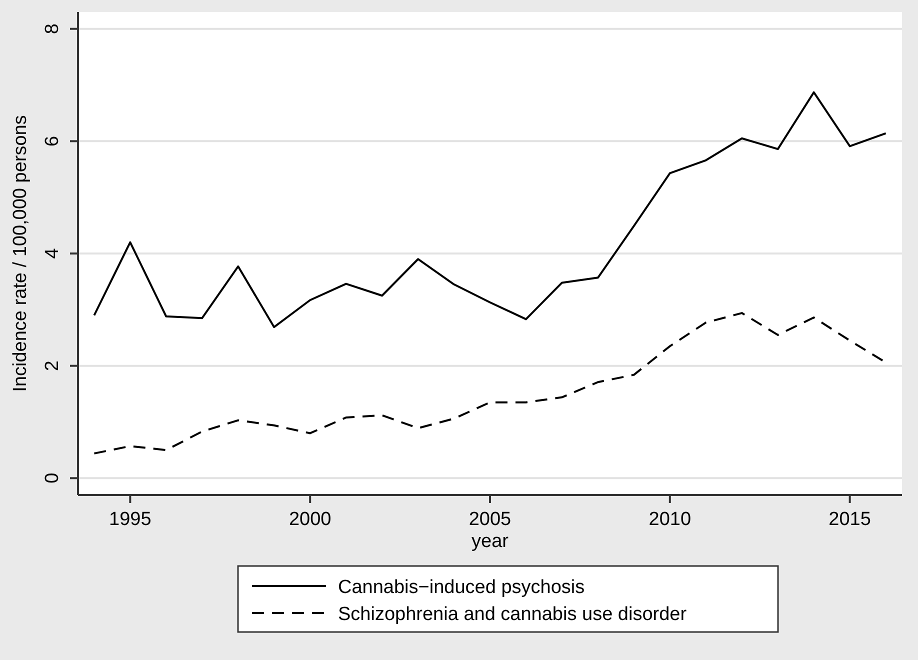 This screenshot has width=918, height=660. Describe the element at coordinates (52, 366) in the screenshot. I see `y-tick-label: 2` at that location.